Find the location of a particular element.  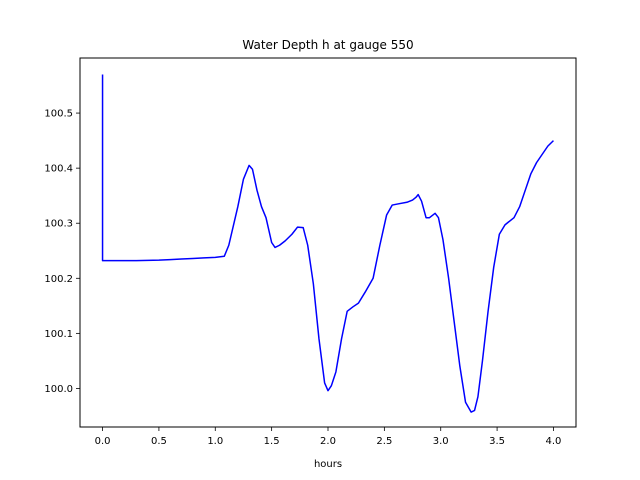

x-tick-label: 2.0 is located at coordinates (328, 441).